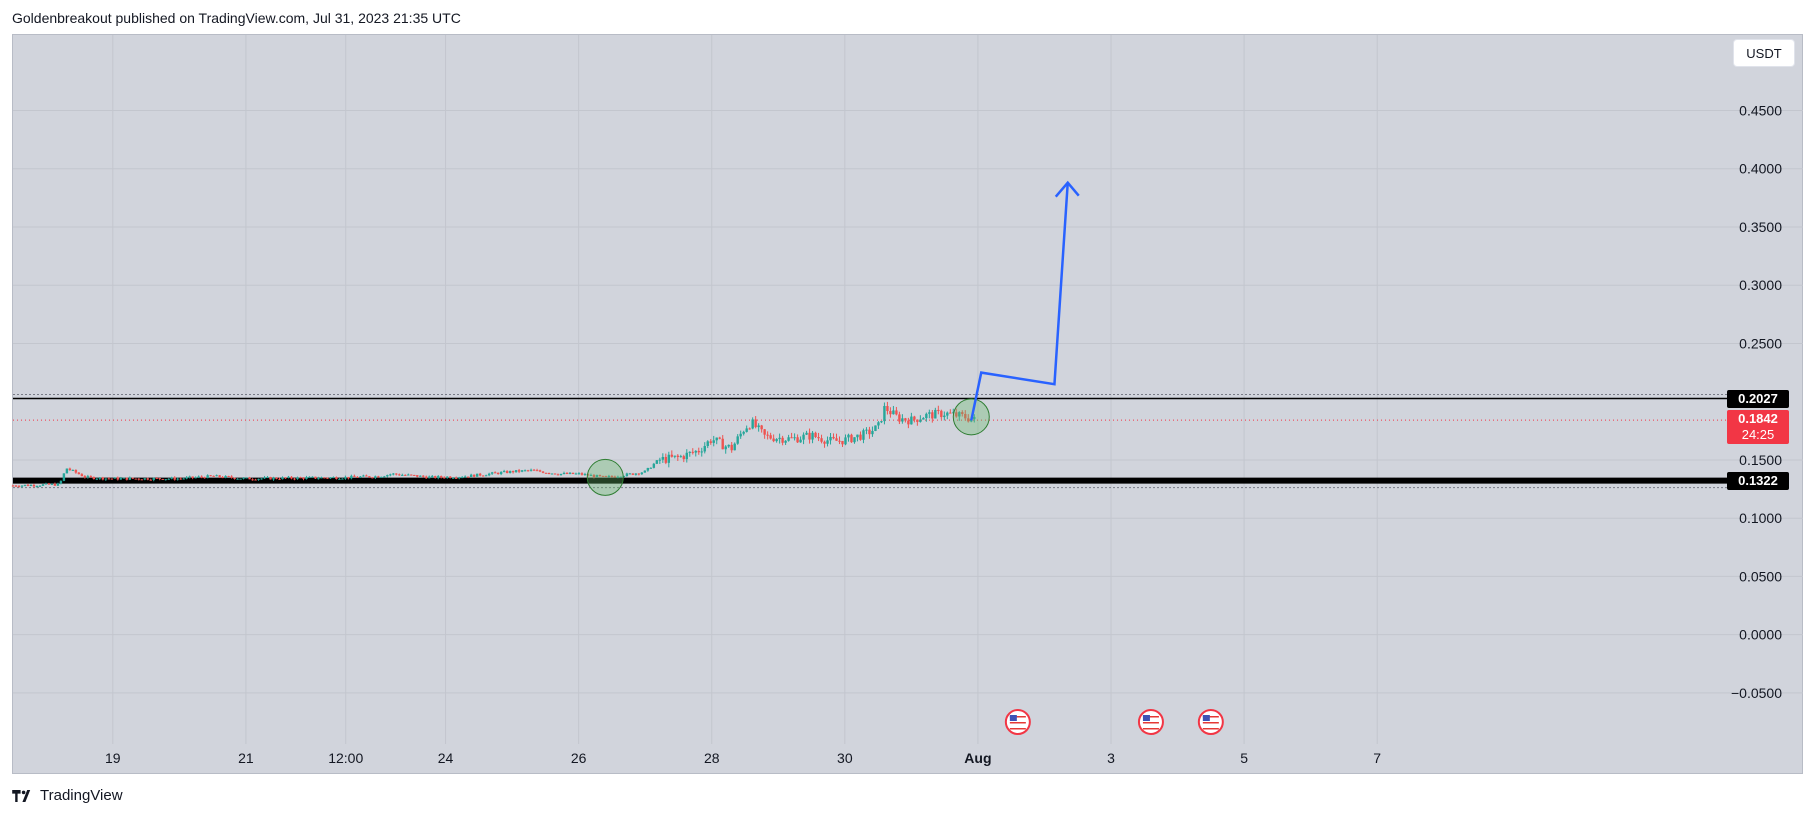 This screenshot has height=818, width=1815. I want to click on y-tick-label: 0.1500, so click(1760, 460).